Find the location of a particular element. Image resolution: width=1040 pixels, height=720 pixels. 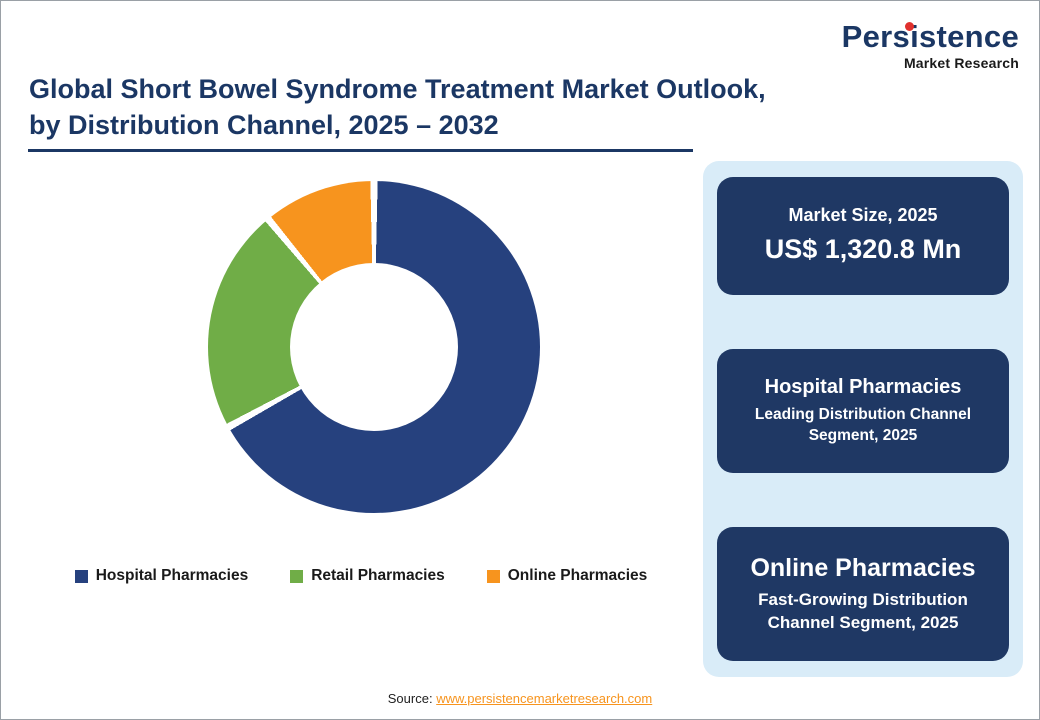

legend-swatch-hospital-pharmacies is located at coordinates (81, 576).